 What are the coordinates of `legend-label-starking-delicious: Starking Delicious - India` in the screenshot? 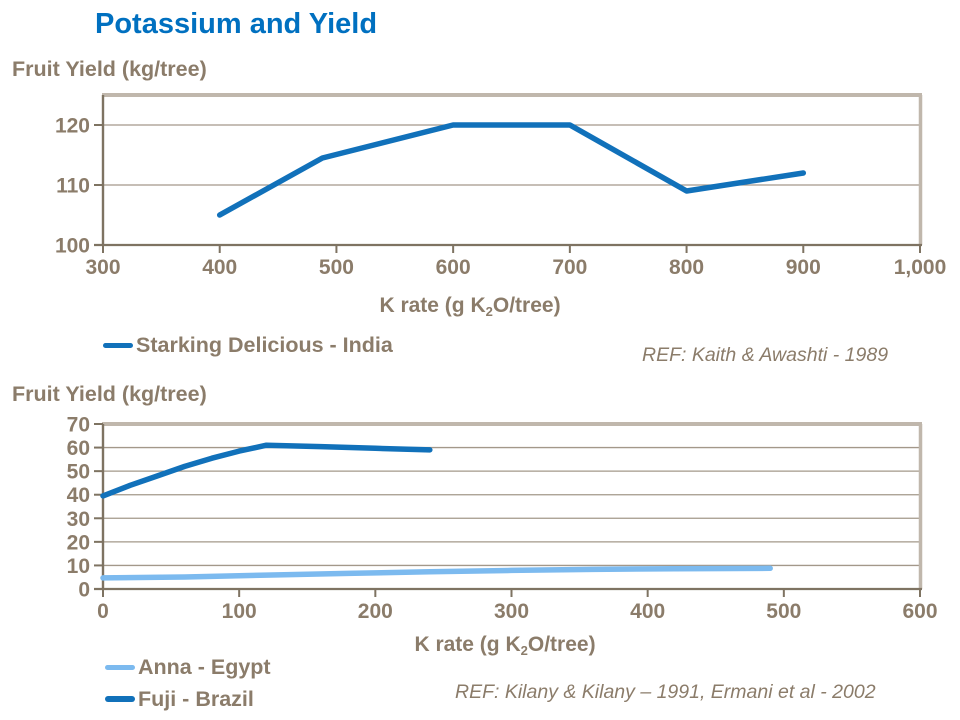 It's located at (264, 345).